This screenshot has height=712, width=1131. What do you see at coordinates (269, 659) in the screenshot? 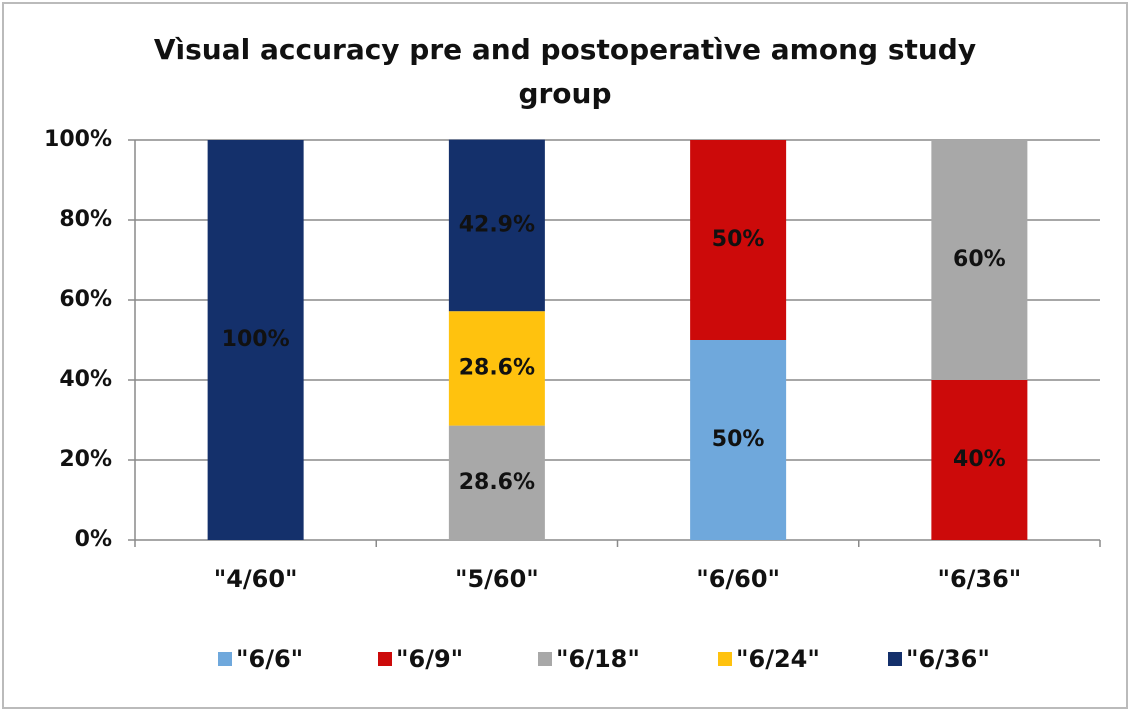
I see `legend-label: "6/6"` at bounding box center [269, 659].